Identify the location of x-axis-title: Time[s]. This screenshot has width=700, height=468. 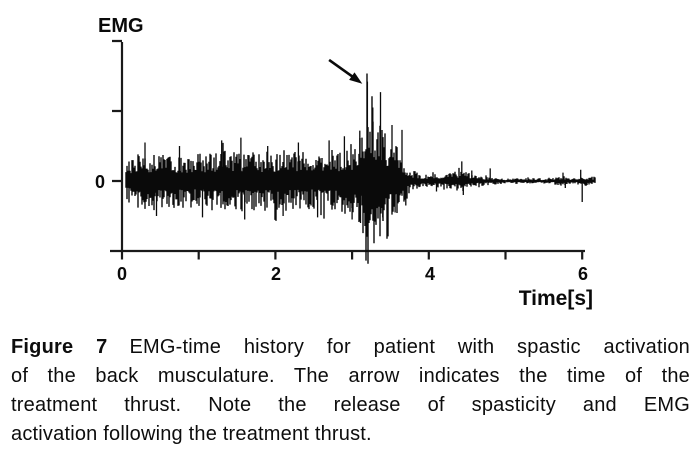
(556, 298).